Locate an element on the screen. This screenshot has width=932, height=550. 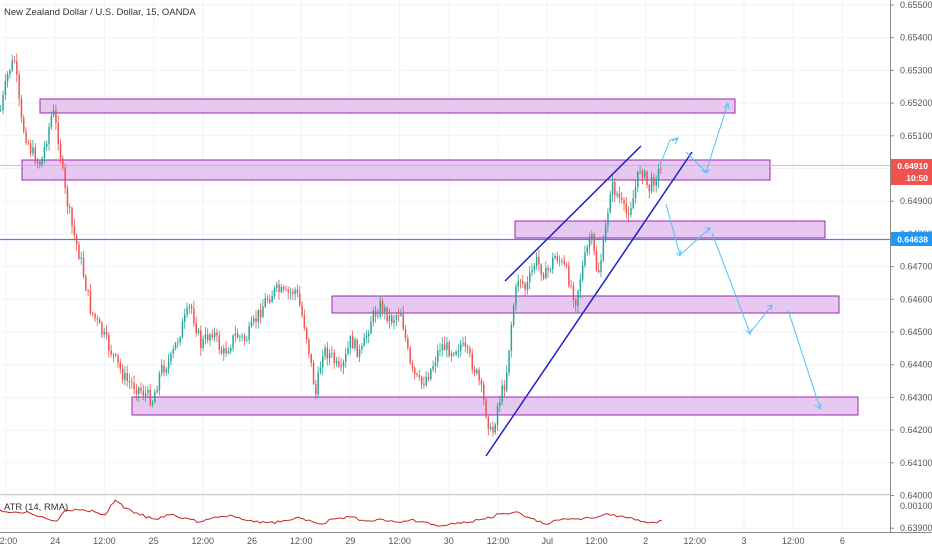
channel-upper-line is located at coordinates (573, 213).